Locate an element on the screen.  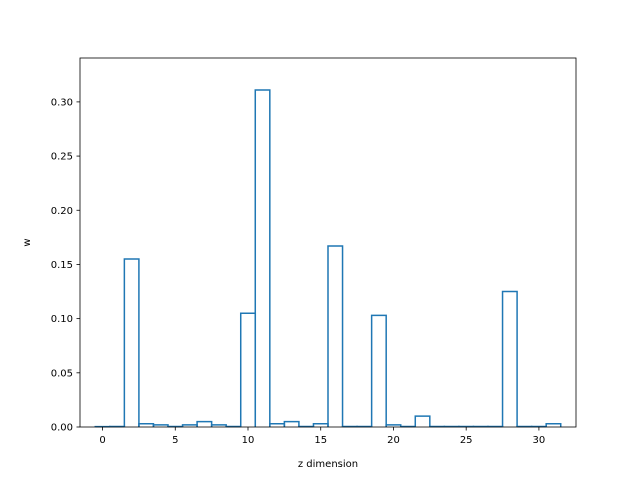
x-axis: 0 5 10 15 20 25 30 is located at coordinates (322, 436).